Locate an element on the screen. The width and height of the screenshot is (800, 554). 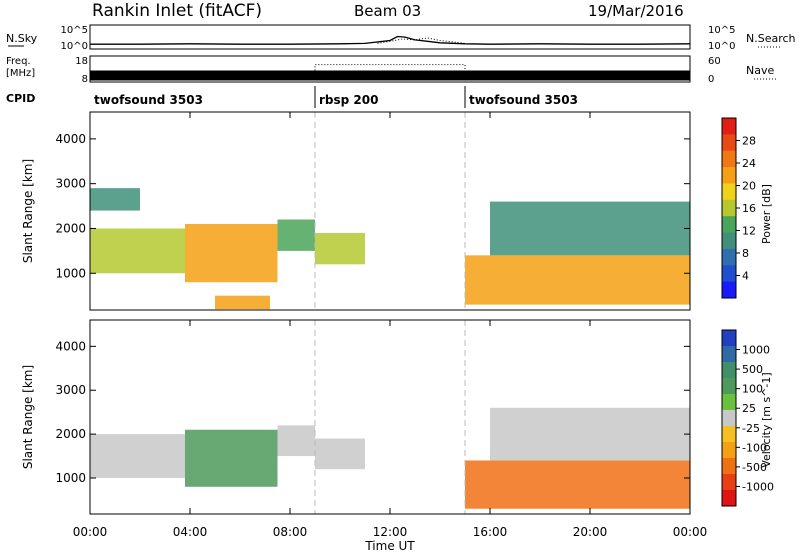
velocity-range-tick-label-1: 2000 is located at coordinates (70, 434).